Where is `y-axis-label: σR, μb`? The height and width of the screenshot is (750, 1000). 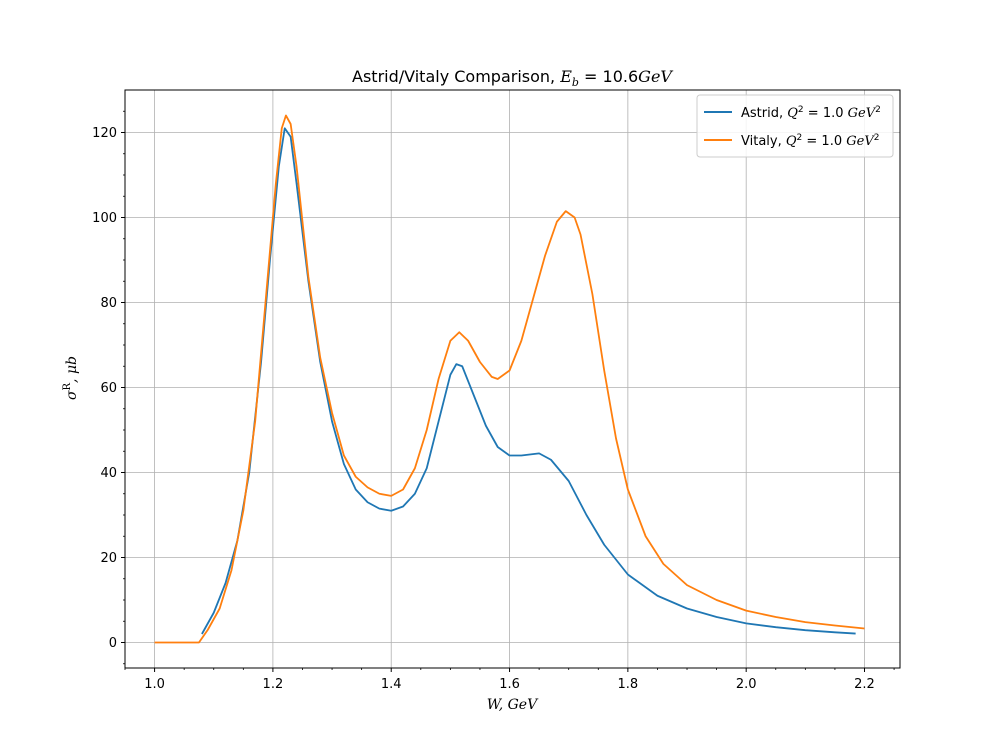
y-axis-label: σR, μb is located at coordinates (71, 378).